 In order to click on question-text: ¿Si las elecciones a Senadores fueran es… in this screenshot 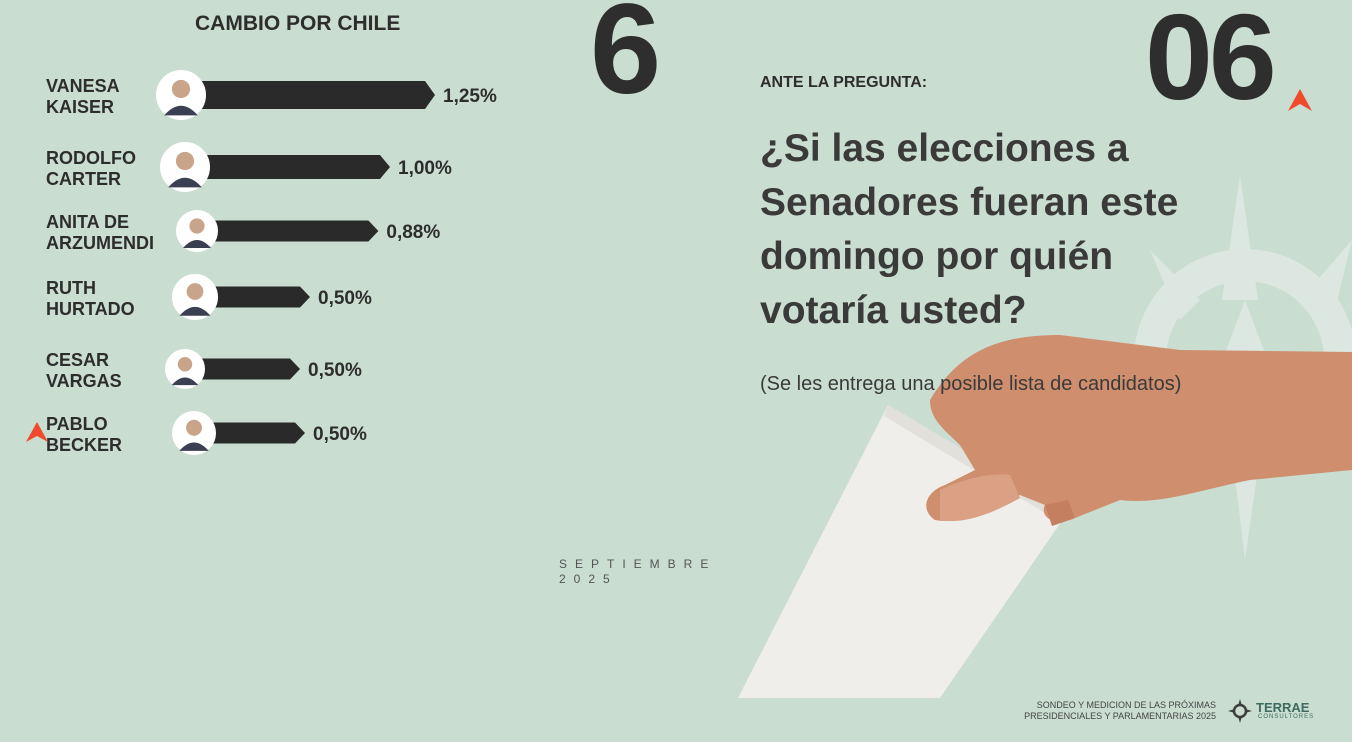, I will do `click(969, 229)`.